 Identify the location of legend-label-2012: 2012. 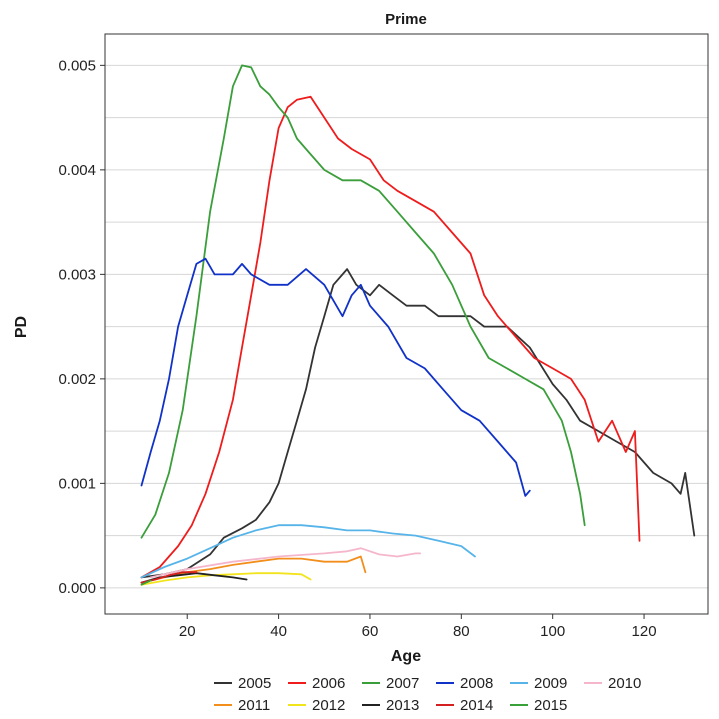
(328, 705).